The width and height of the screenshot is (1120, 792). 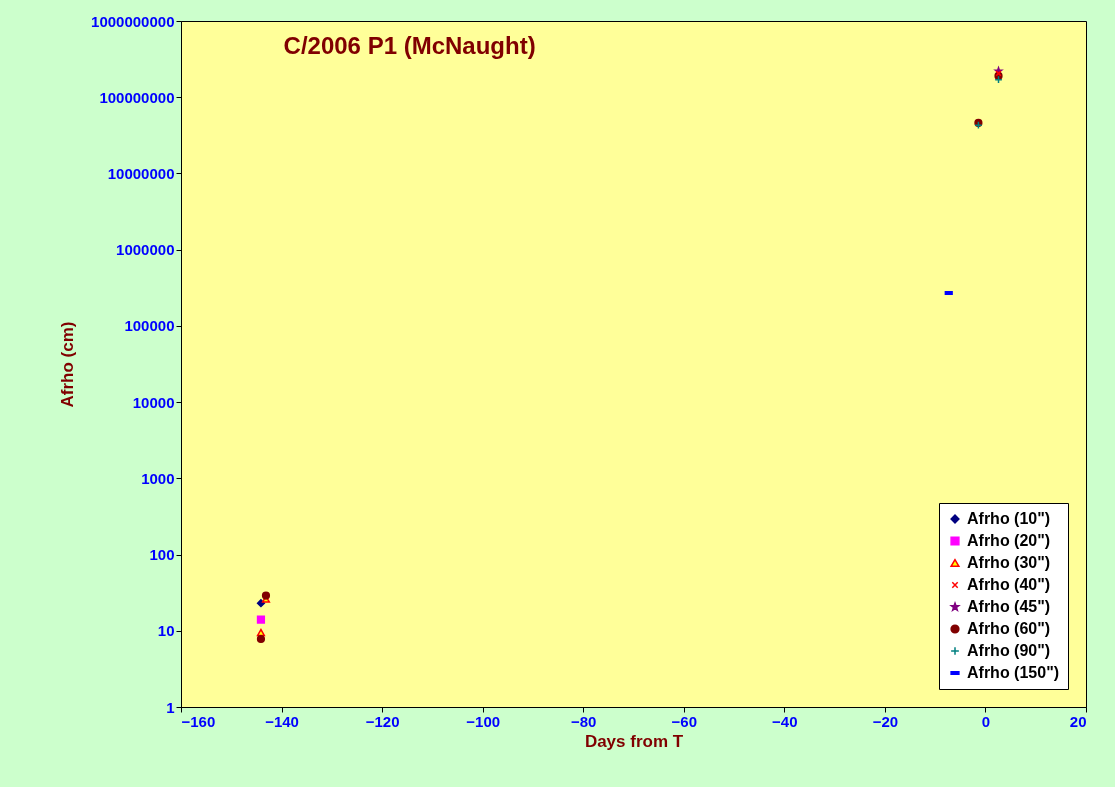 What do you see at coordinates (986, 721) in the screenshot?
I see `x-tick-label: 0` at bounding box center [986, 721].